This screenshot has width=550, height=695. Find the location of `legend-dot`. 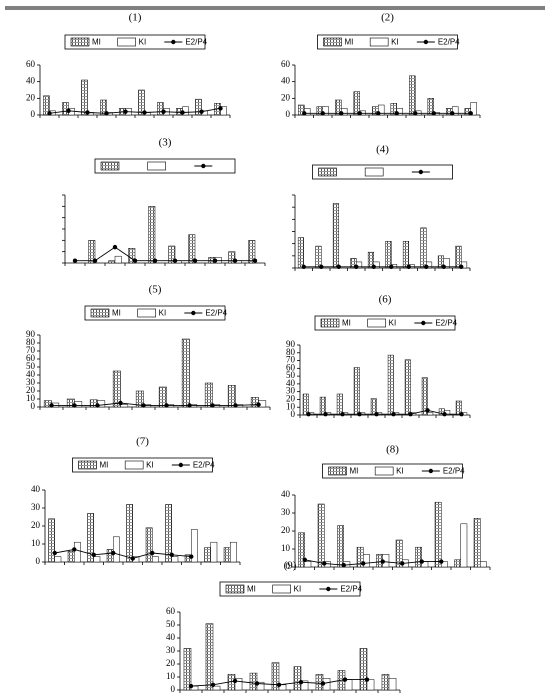

legend-dot is located at coordinates (423, 323).